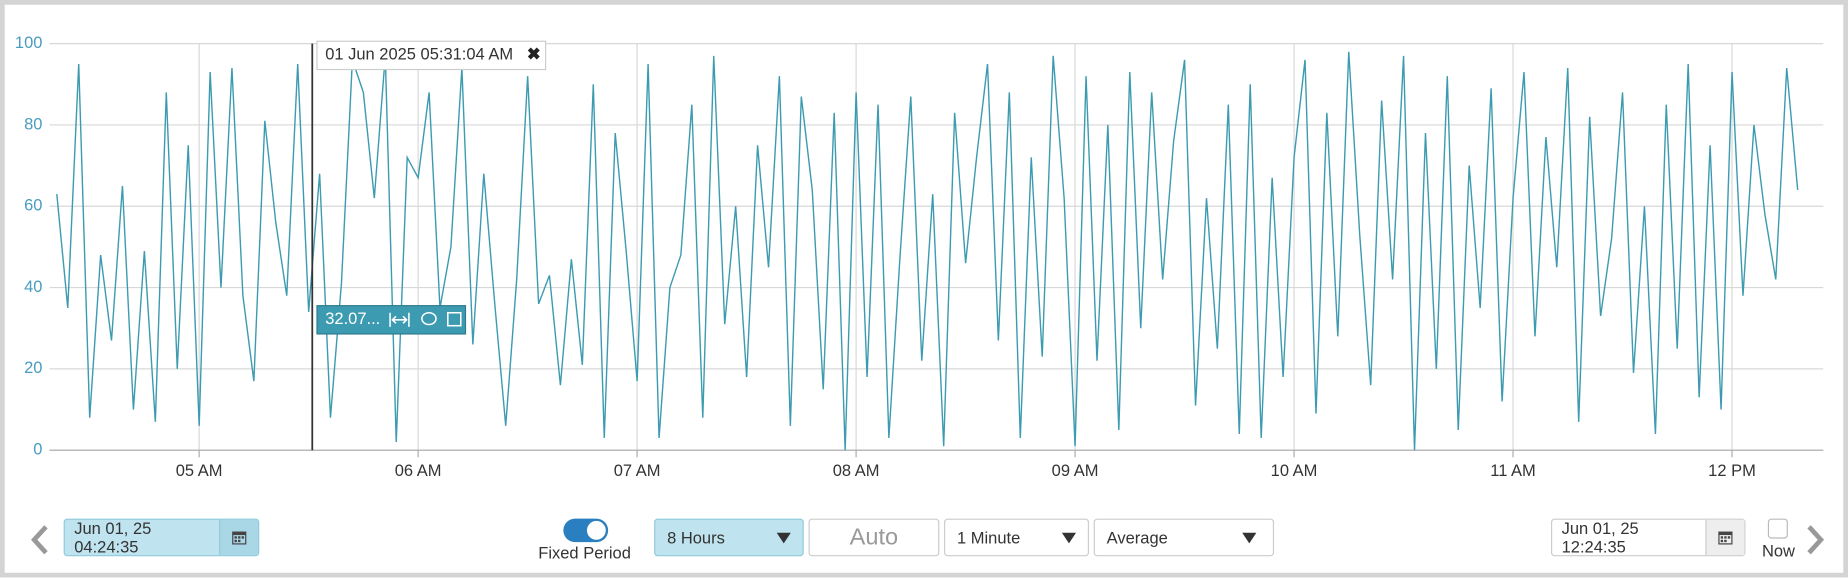 The image size is (1848, 578). I want to click on y-tick-label: 60, so click(33, 206).